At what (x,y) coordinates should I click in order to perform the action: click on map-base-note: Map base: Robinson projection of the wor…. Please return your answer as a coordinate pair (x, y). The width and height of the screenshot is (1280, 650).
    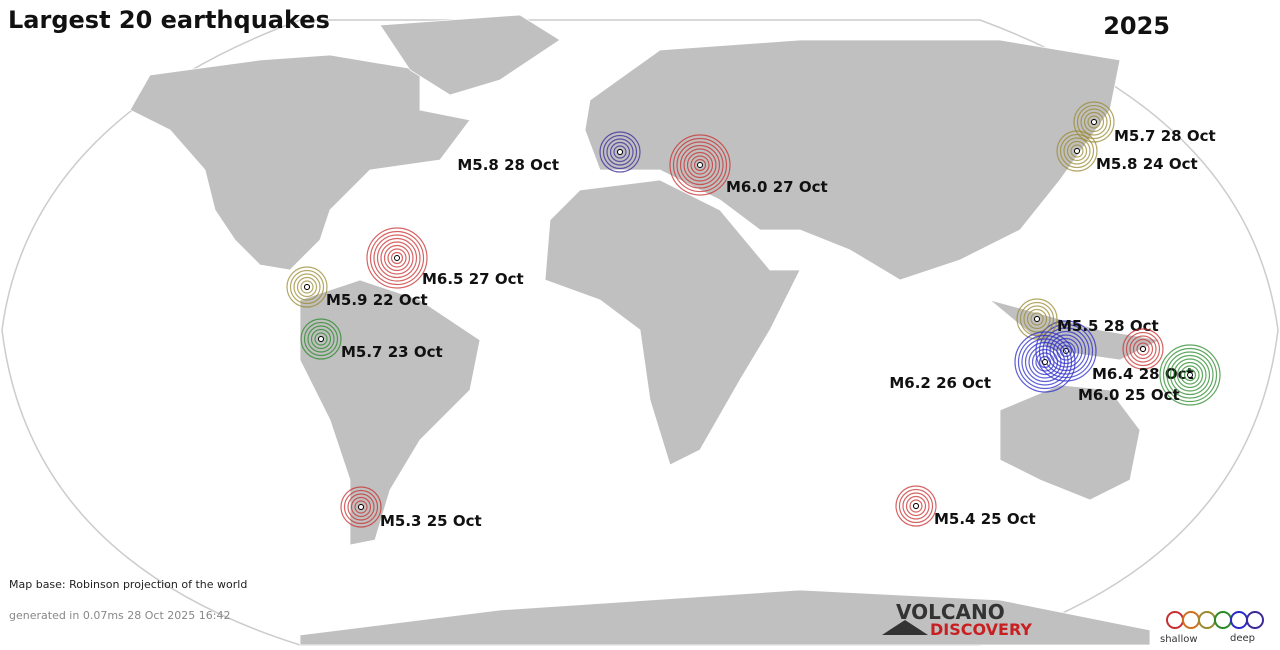
    Looking at the image, I should click on (128, 584).